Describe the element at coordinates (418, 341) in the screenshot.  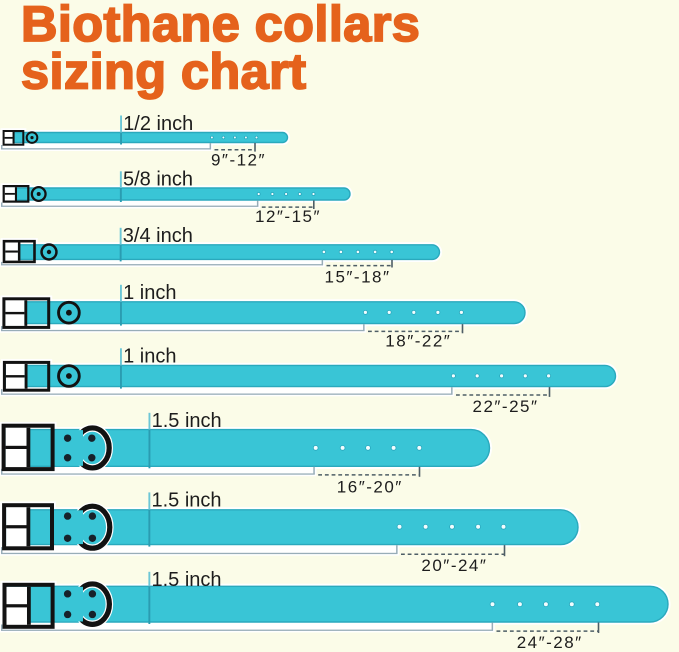
I see `svg-text: 18″-22″` at that location.